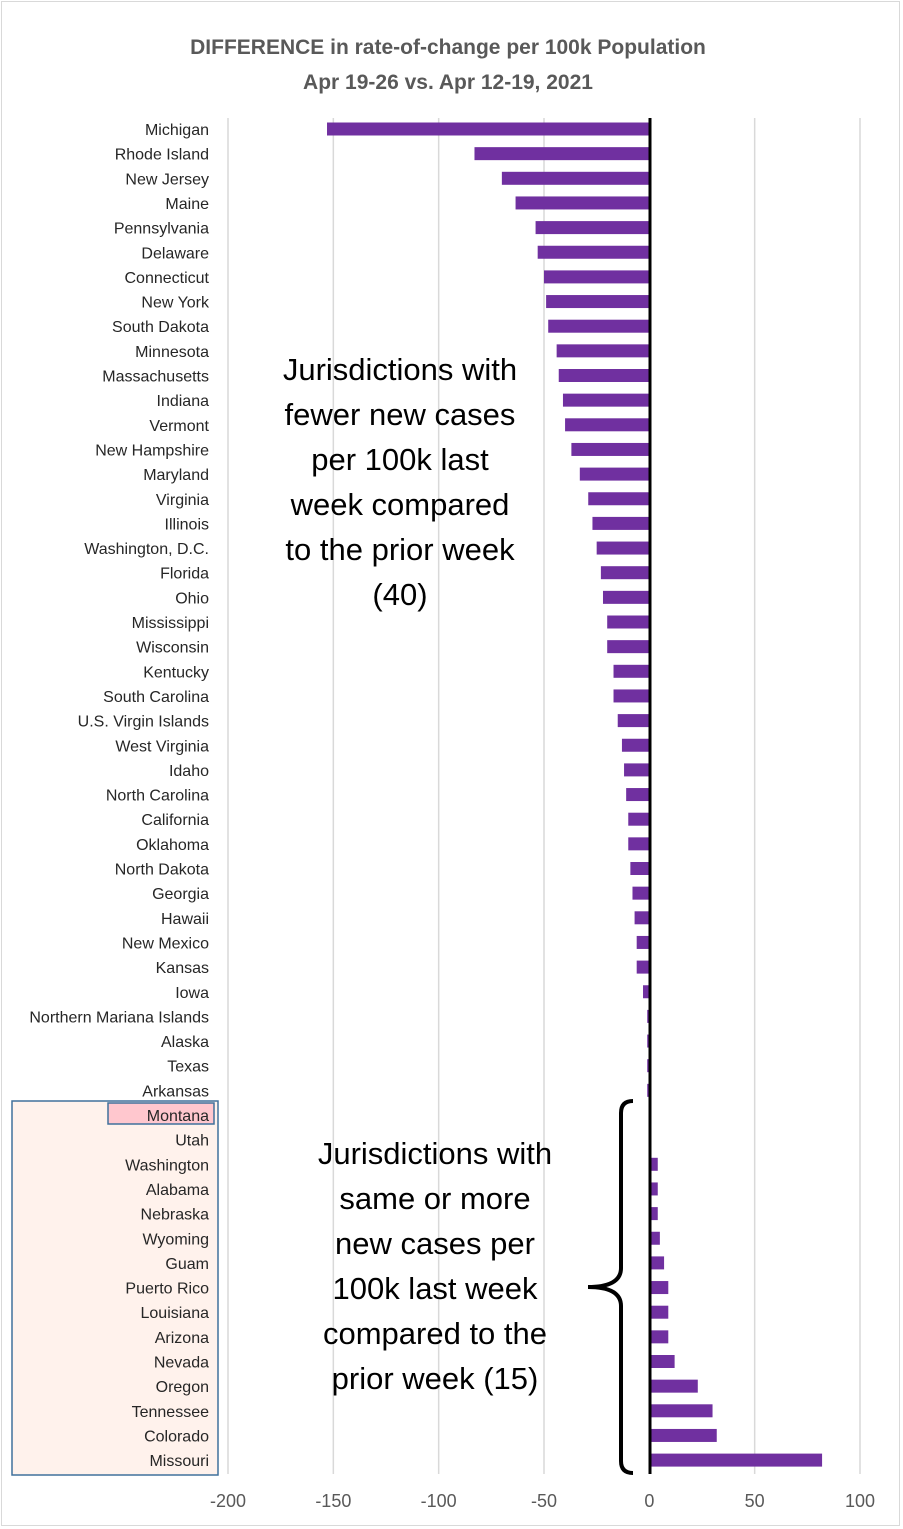  I want to click on bar-maine, so click(582, 203).